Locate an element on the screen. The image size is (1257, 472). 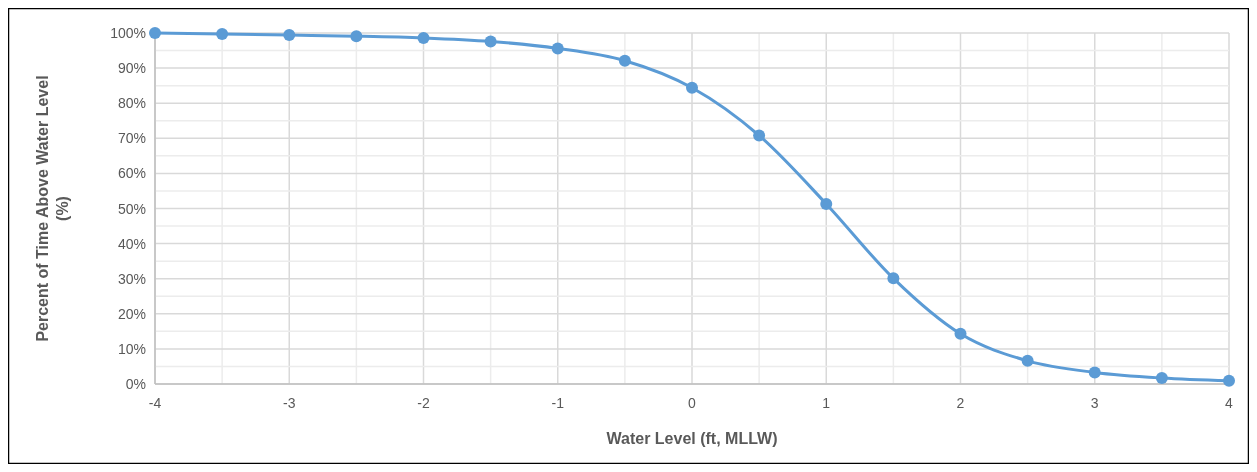
y-axis-title: Percent of Time Above Water Level (%) is located at coordinates (52, 208).